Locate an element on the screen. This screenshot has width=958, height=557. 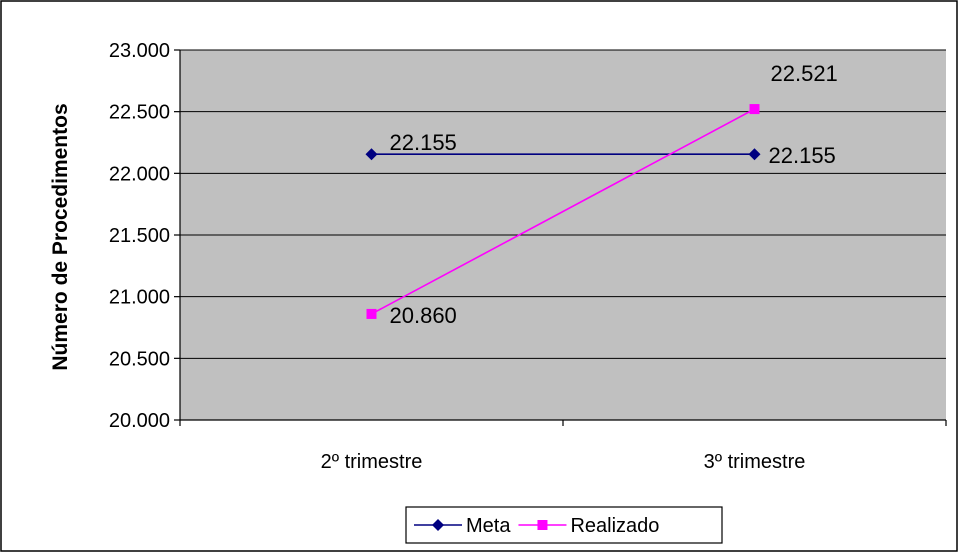
y-tick-label: 20.500 is located at coordinates (139, 359).